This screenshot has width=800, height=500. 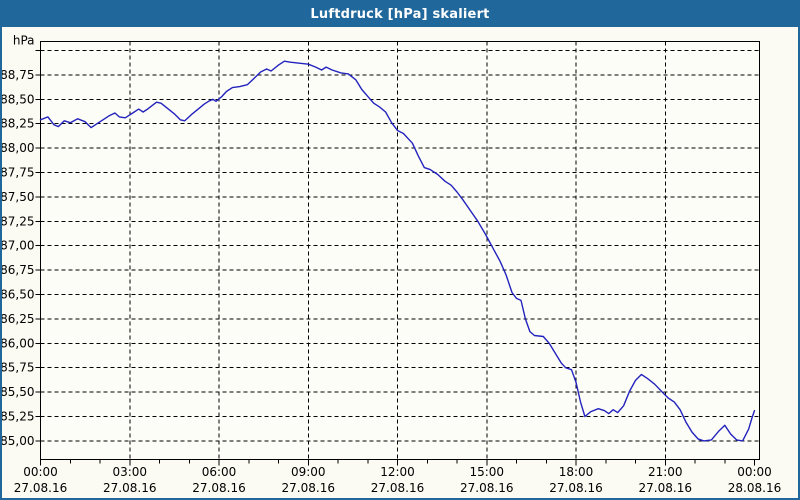 What do you see at coordinates (17, 148) in the screenshot?
I see `y-axis-label: 988,00` at bounding box center [17, 148].